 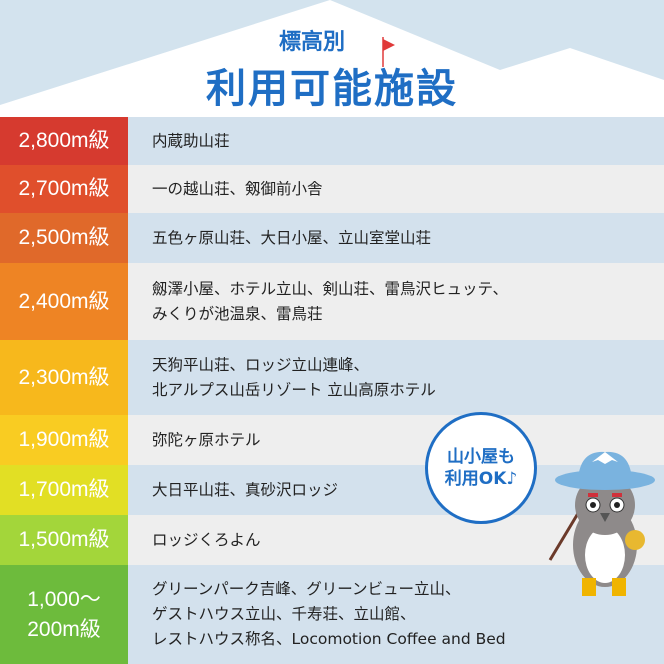 What do you see at coordinates (294, 389) in the screenshot?
I see `facility-line: 北アルプス山岳リゾート 立山高原ホテル` at bounding box center [294, 389].